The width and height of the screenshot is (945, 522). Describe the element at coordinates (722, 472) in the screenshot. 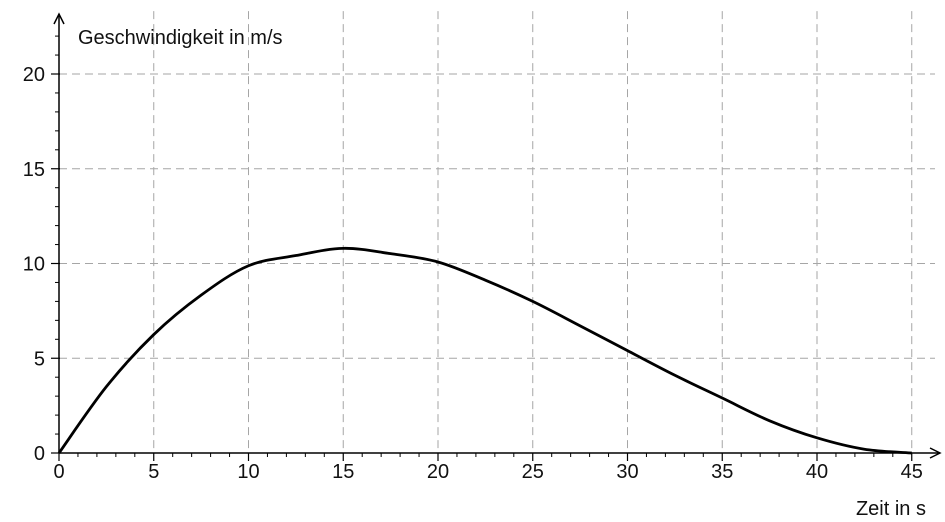

I see `x-tick-label: 35` at that location.